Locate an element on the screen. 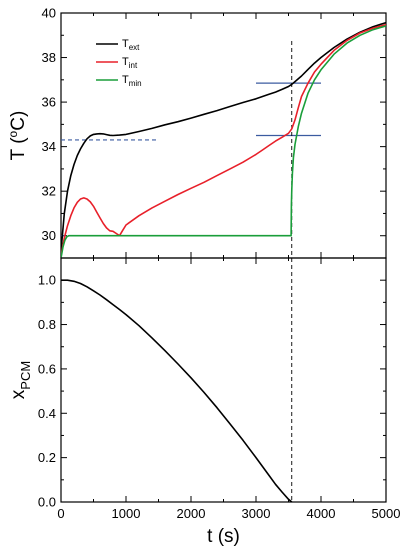  bottom-ytick-label: 0.8 is located at coordinates (47, 324).